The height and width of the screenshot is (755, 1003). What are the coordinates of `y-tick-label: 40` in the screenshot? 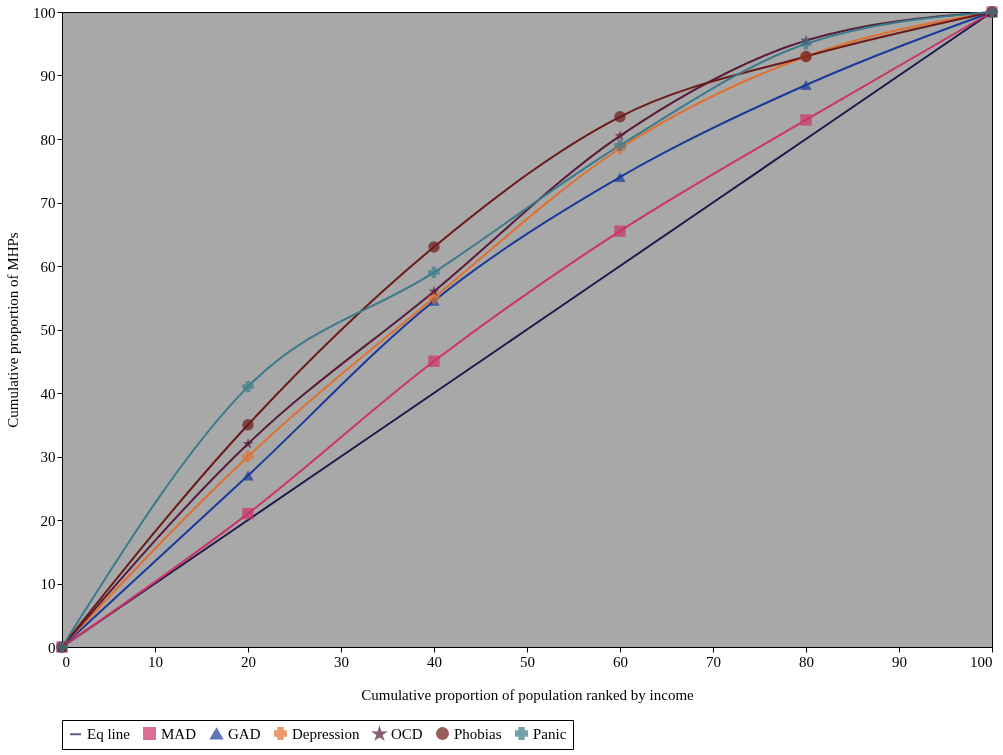 It's located at (48, 393).